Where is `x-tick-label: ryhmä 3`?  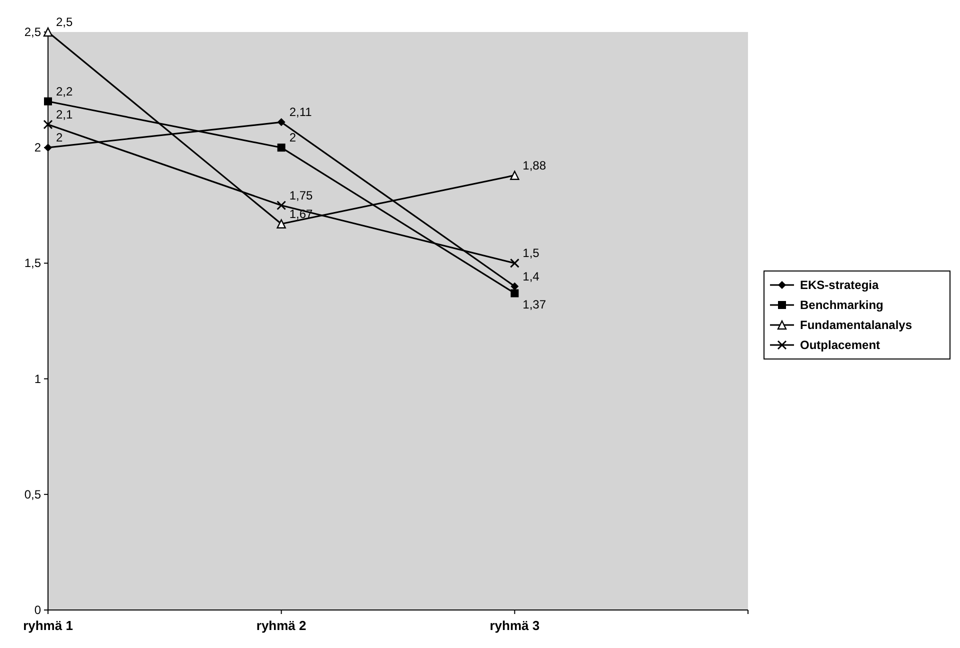
x-tick-label: ryhmä 3 is located at coordinates (515, 625).